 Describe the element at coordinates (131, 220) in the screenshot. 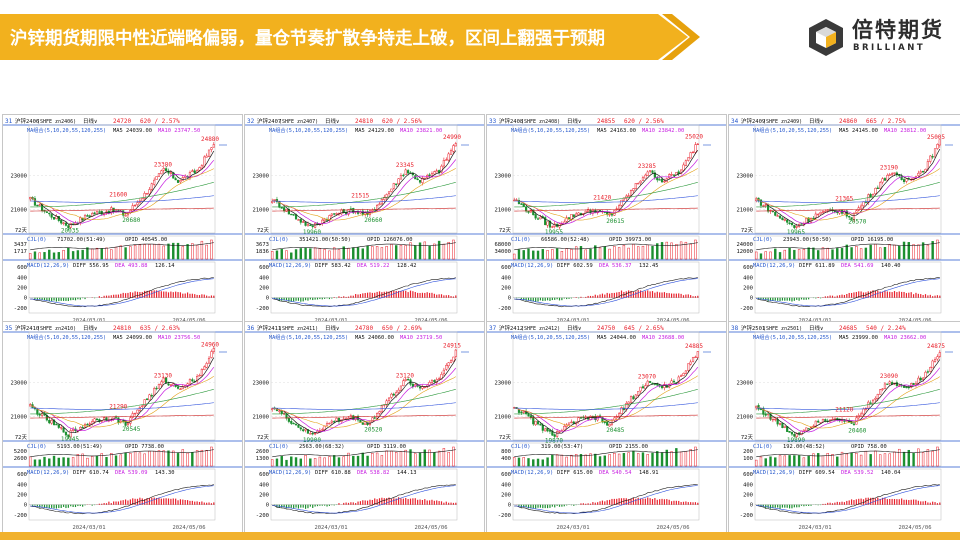

I see `low-price-label: 20680` at that location.